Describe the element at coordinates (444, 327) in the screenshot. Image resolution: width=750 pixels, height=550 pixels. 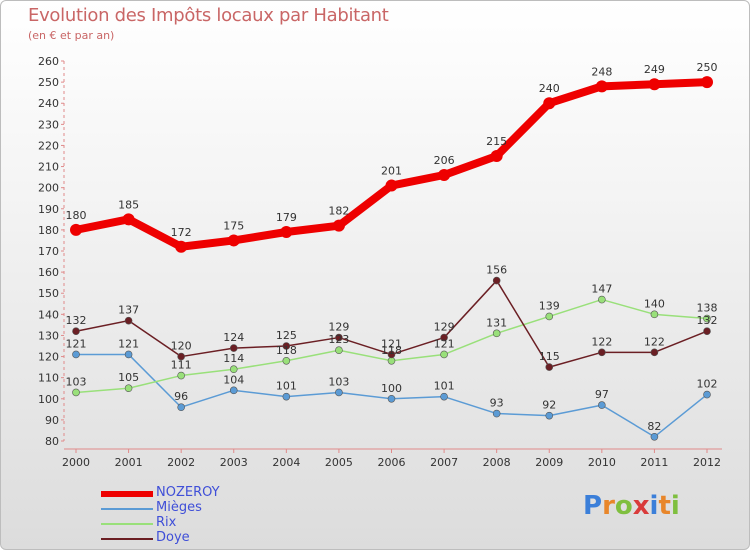
I see `data-label: 129` at that location.